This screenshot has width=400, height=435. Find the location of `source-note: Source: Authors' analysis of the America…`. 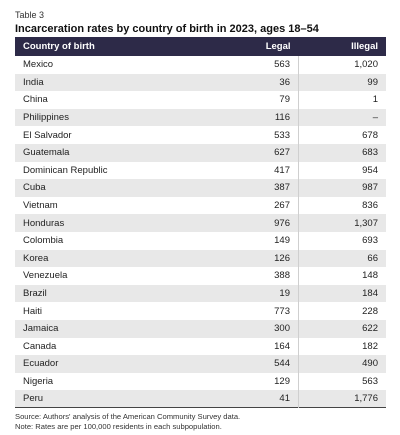

source-note: Source: Authors' analysis of the America… is located at coordinates (128, 417).